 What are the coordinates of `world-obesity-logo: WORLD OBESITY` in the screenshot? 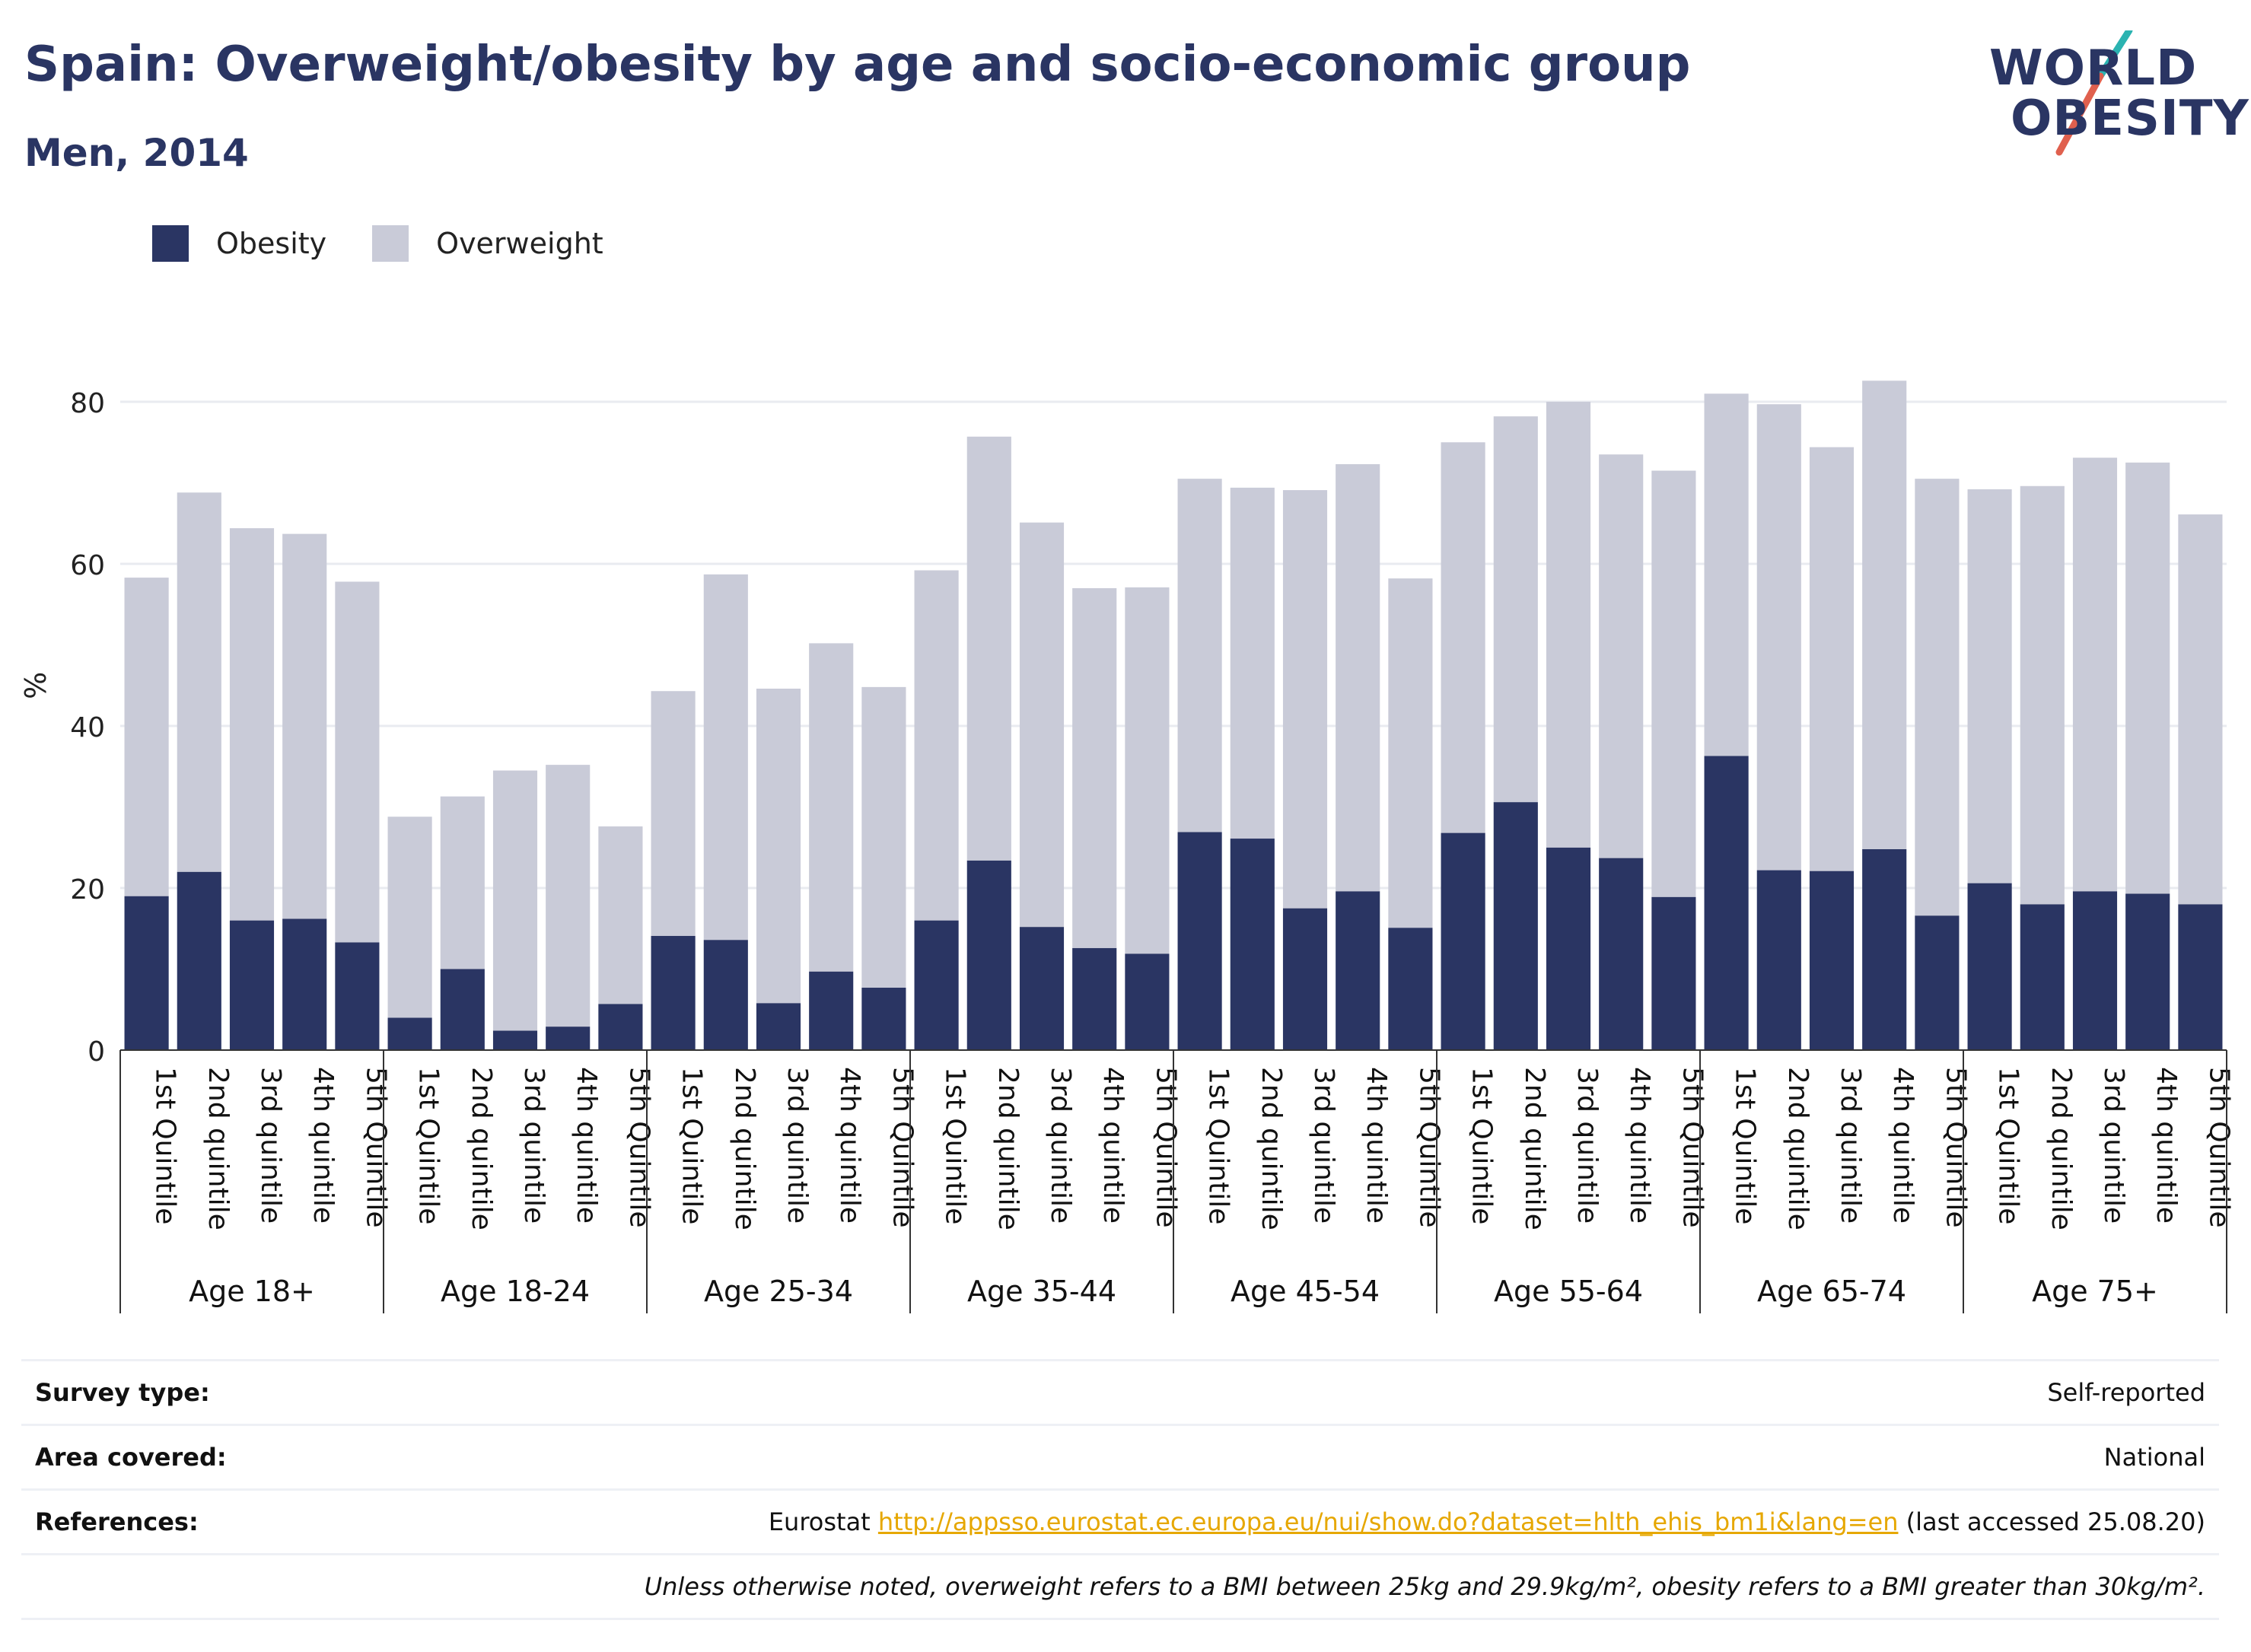 It's located at (2114, 95).